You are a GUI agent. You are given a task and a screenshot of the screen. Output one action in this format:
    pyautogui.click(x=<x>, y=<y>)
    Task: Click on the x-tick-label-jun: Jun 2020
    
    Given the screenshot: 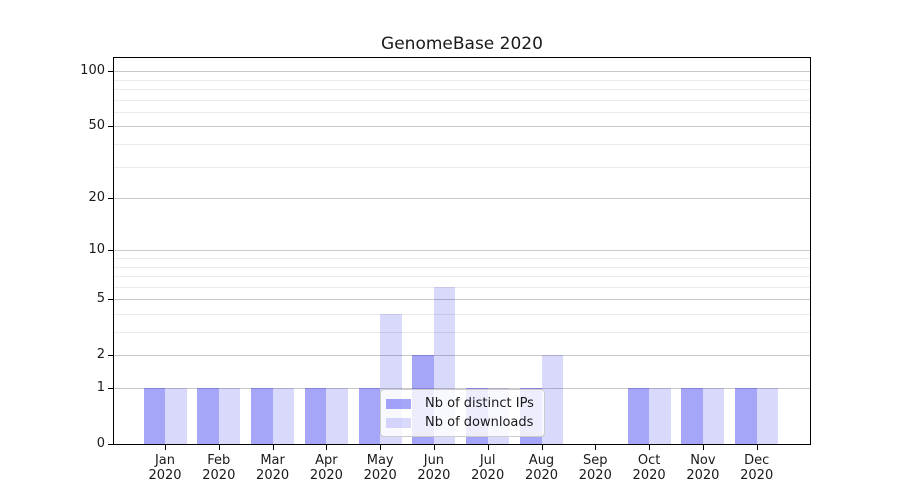 What is the action you would take?
    pyautogui.click(x=434, y=468)
    